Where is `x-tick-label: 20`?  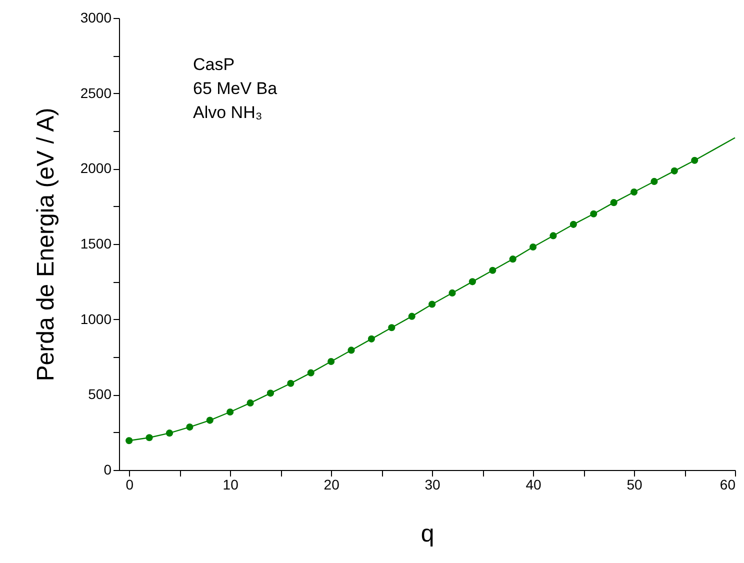
x-tick-label: 20 is located at coordinates (332, 484).